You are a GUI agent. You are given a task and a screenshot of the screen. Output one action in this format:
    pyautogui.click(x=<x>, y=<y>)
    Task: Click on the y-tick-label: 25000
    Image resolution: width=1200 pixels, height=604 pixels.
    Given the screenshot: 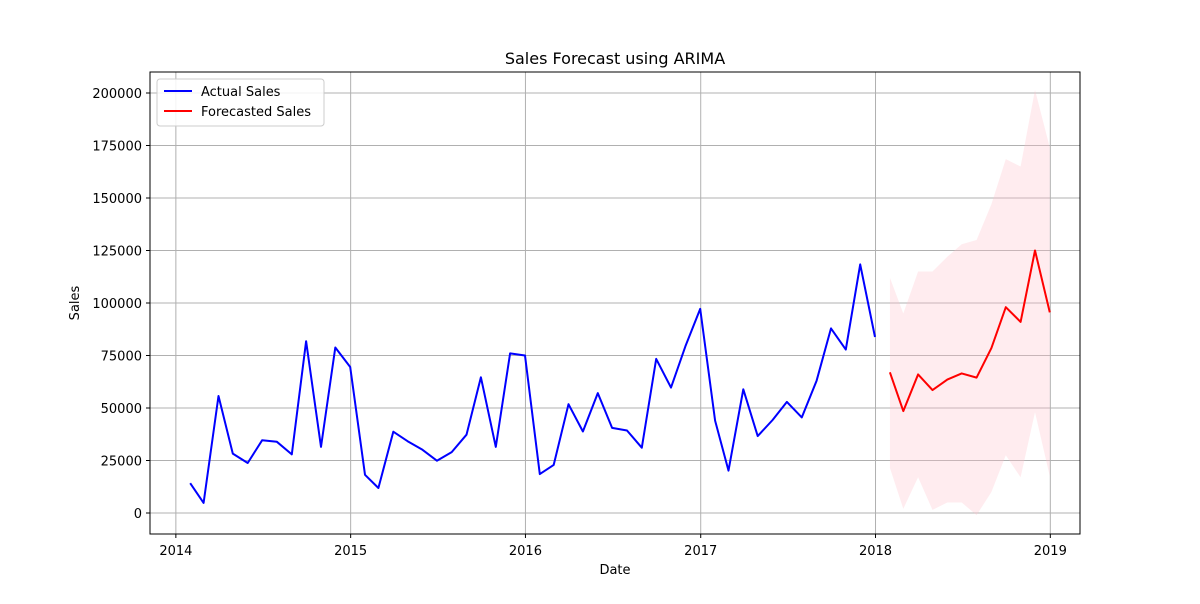 What is the action you would take?
    pyautogui.click(x=121, y=462)
    